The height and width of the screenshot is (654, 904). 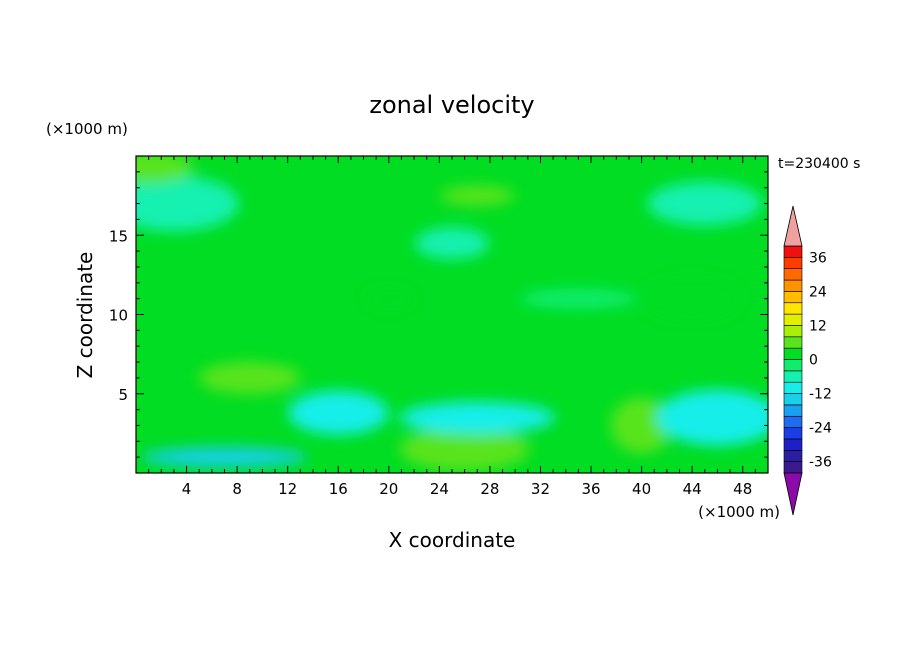 I want to click on colorbar-tick-label: -12, so click(x=820, y=395).